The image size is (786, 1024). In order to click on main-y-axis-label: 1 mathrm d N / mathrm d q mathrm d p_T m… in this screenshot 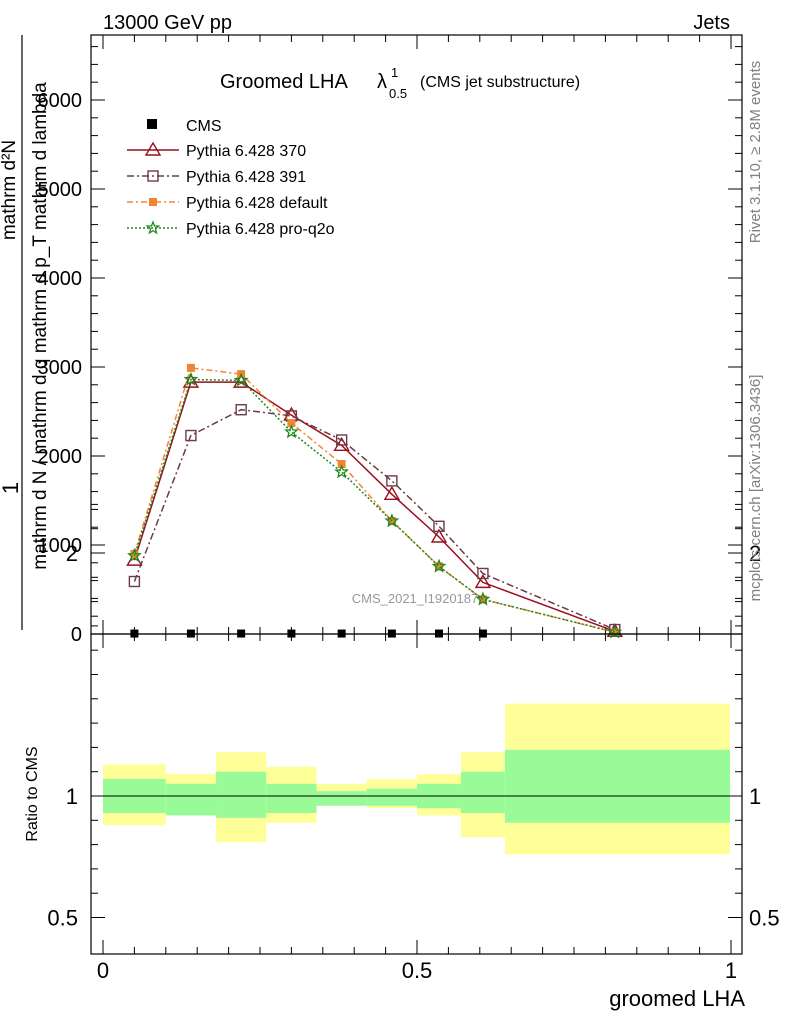, I will do `click(25, 332)`.